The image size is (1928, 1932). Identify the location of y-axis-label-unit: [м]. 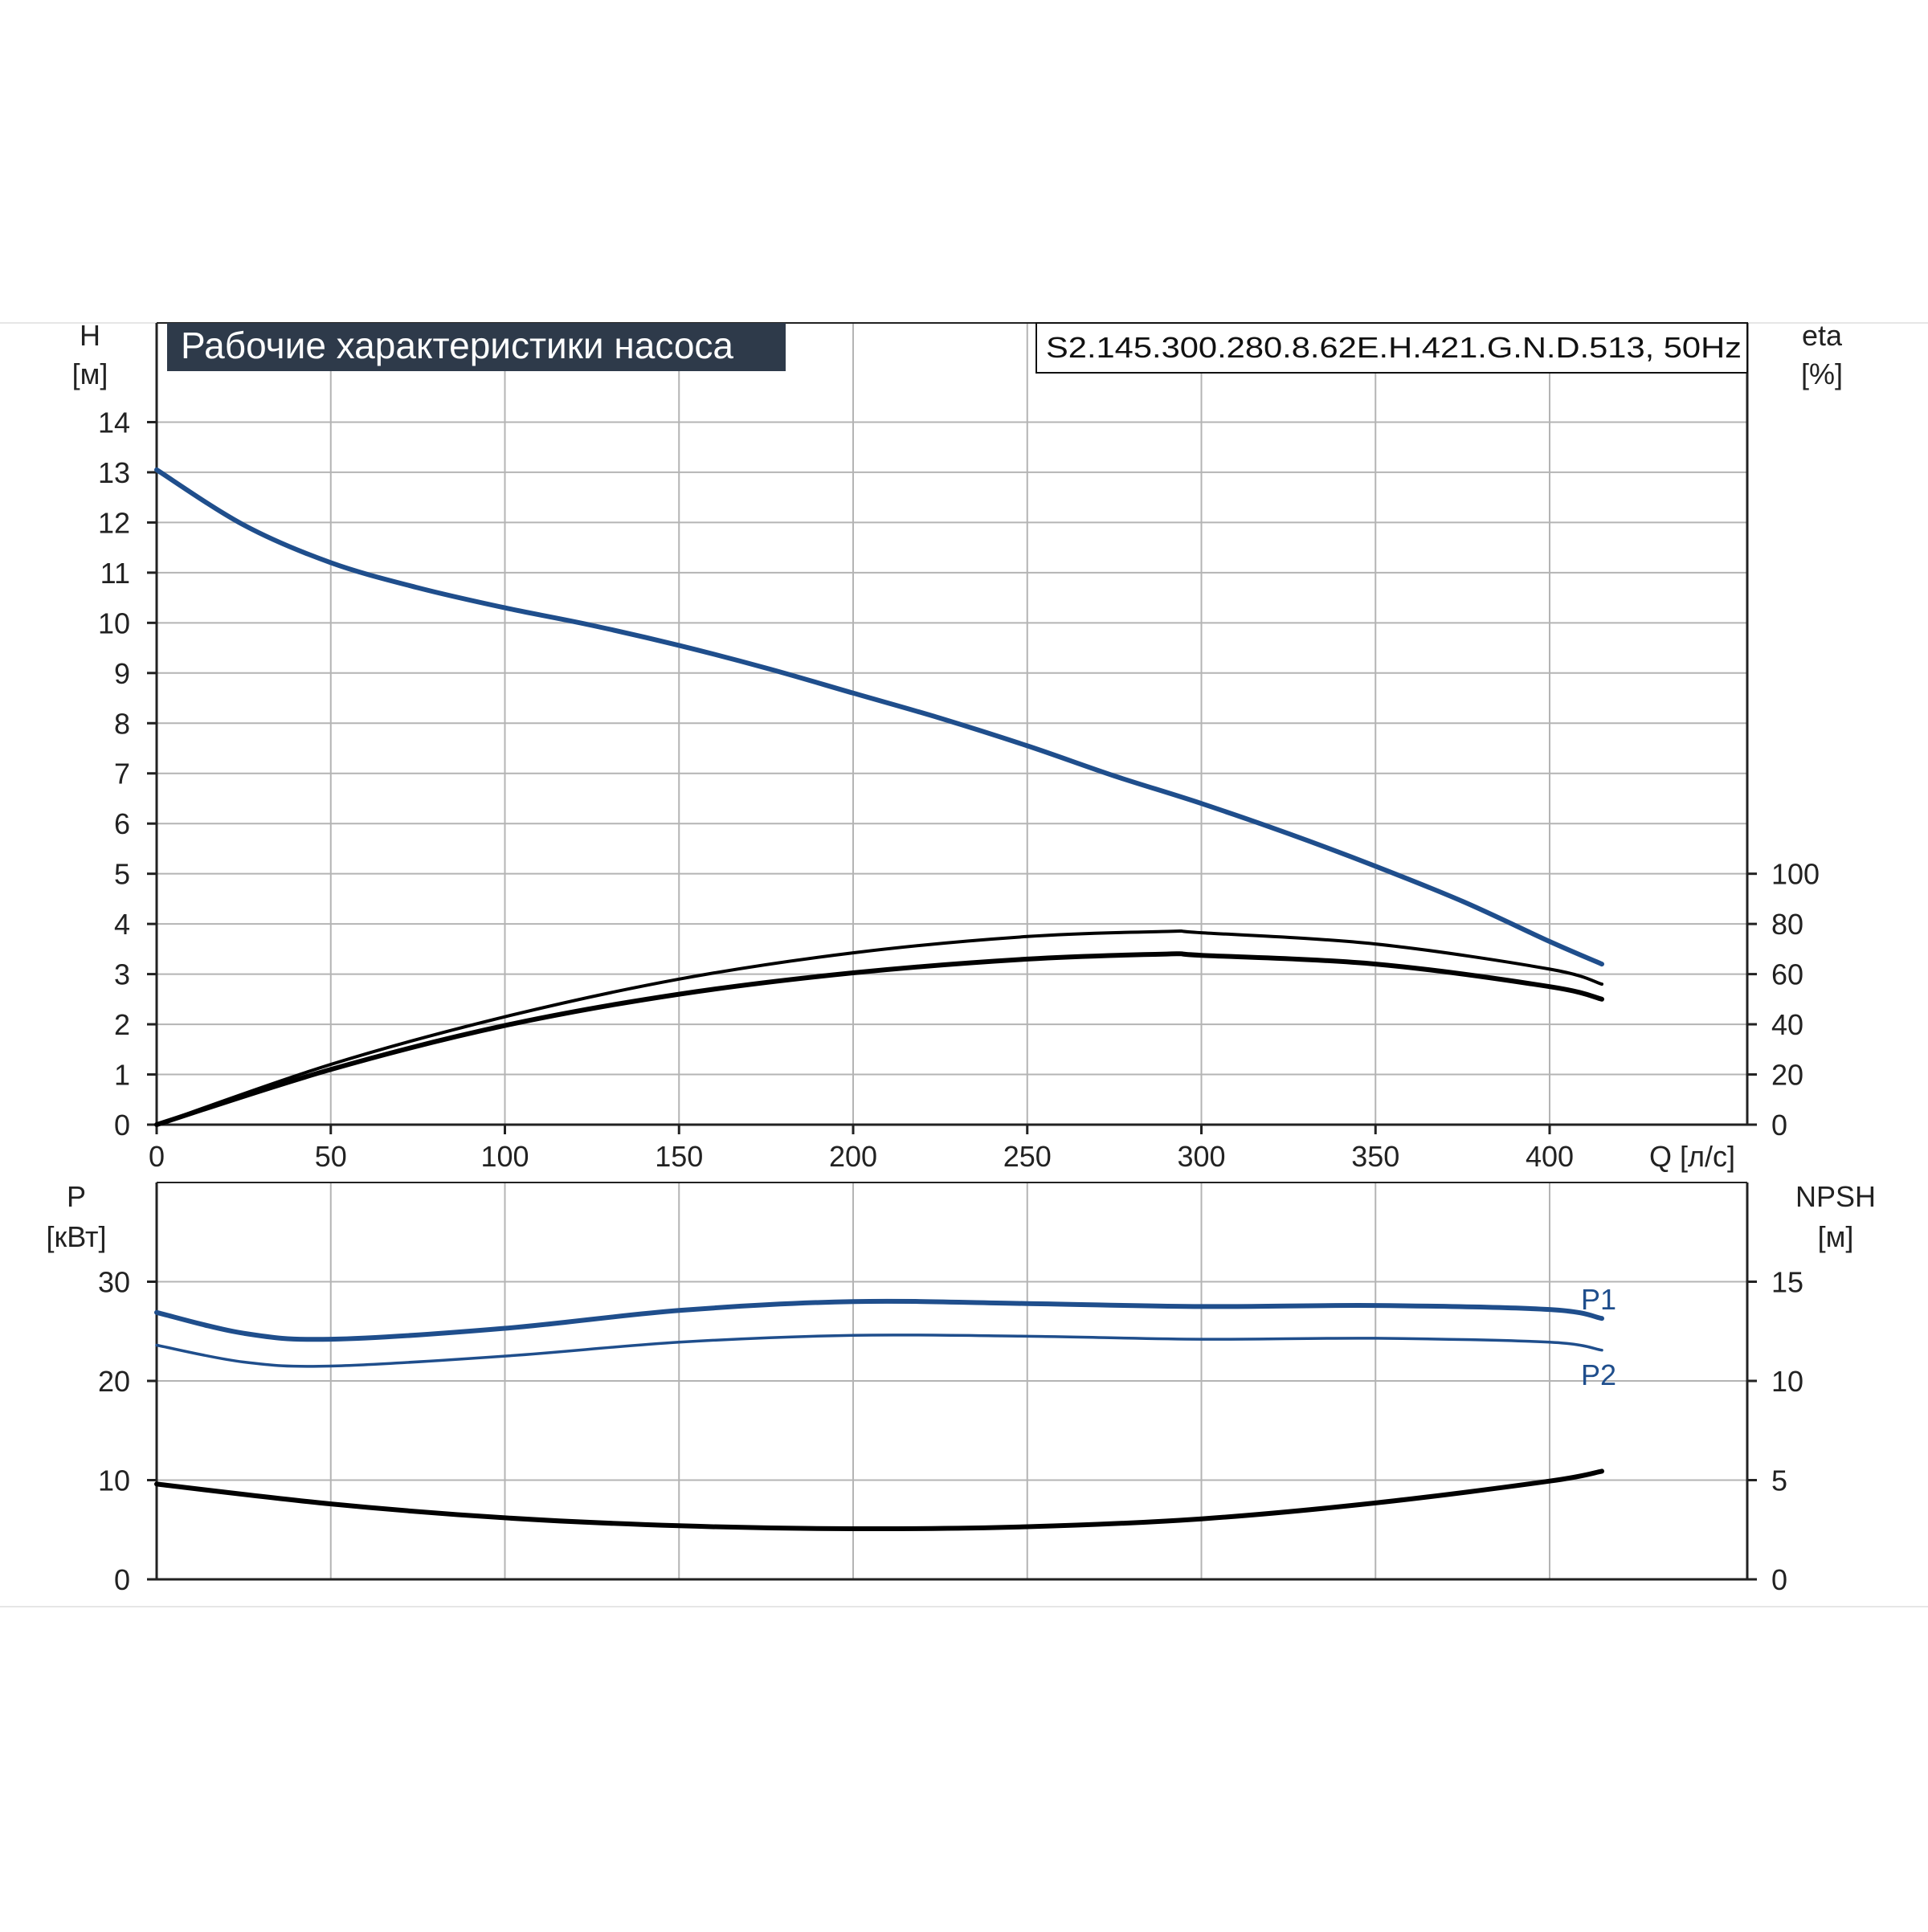
(90, 374).